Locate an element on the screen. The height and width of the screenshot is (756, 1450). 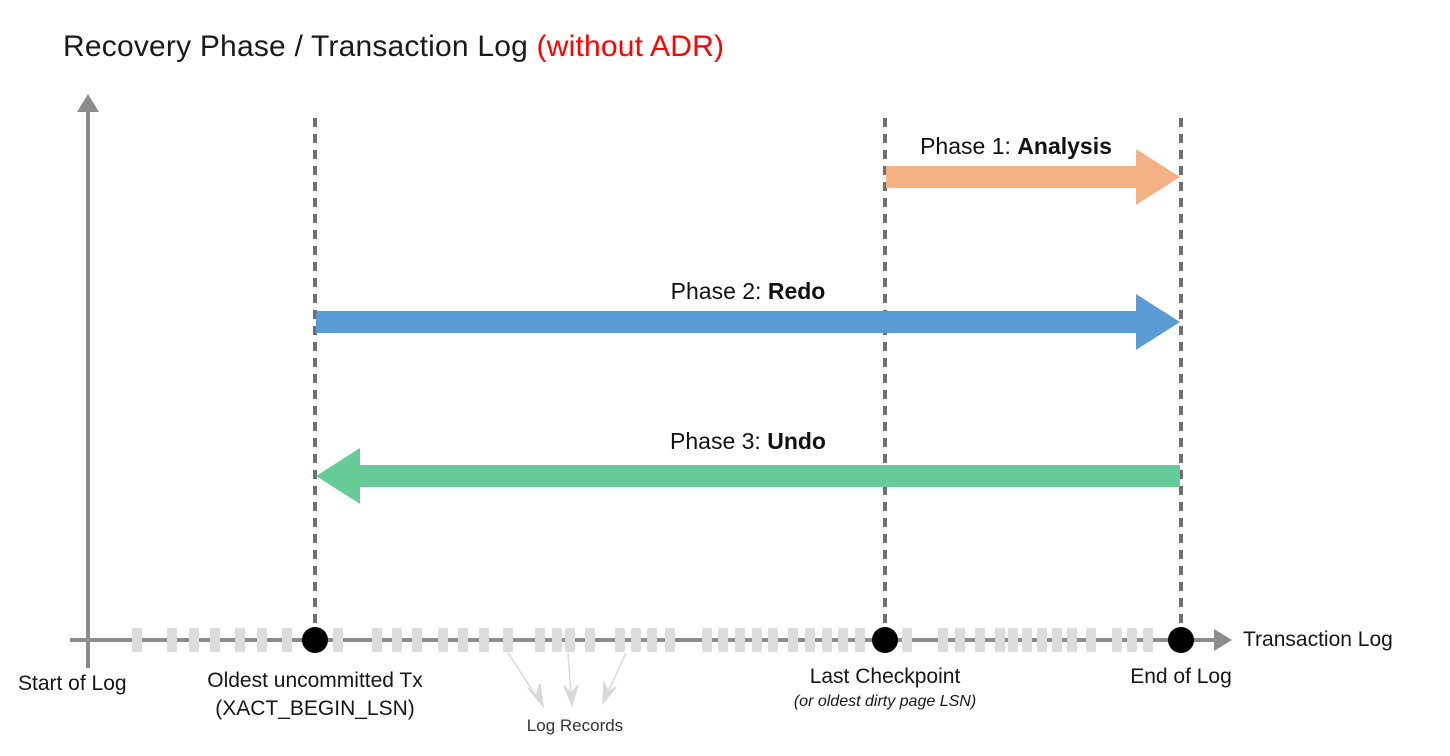
phase2-arrowhead-icon is located at coordinates (1158, 322).